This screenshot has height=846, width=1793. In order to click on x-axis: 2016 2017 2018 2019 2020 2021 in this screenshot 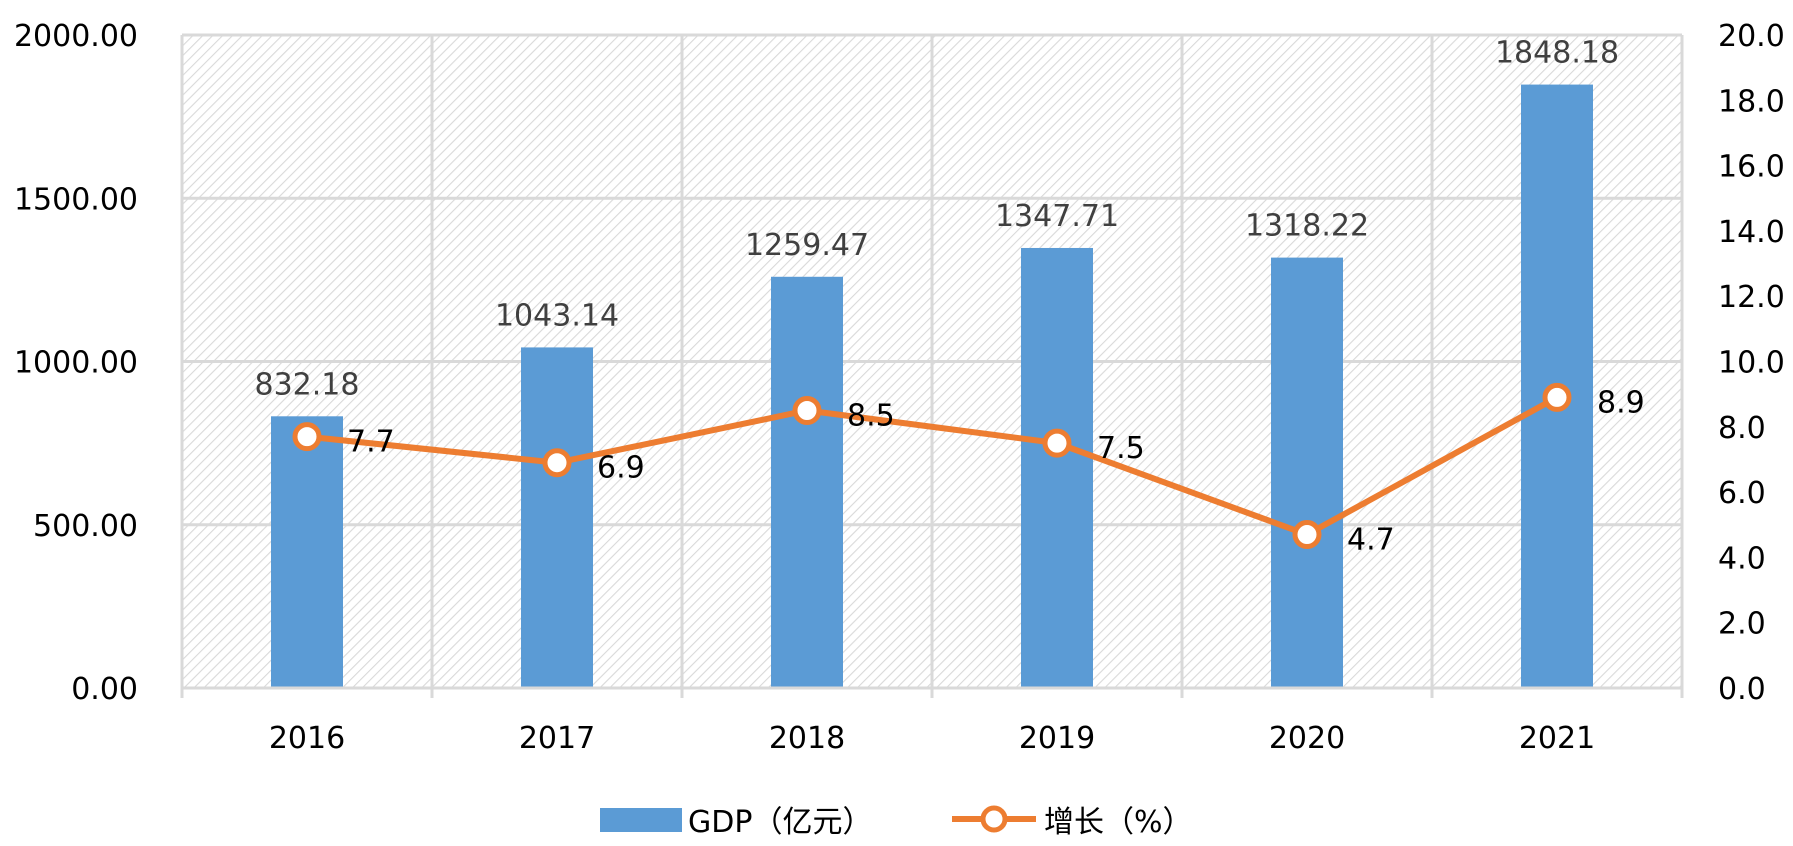, I will do `click(932, 738)`.